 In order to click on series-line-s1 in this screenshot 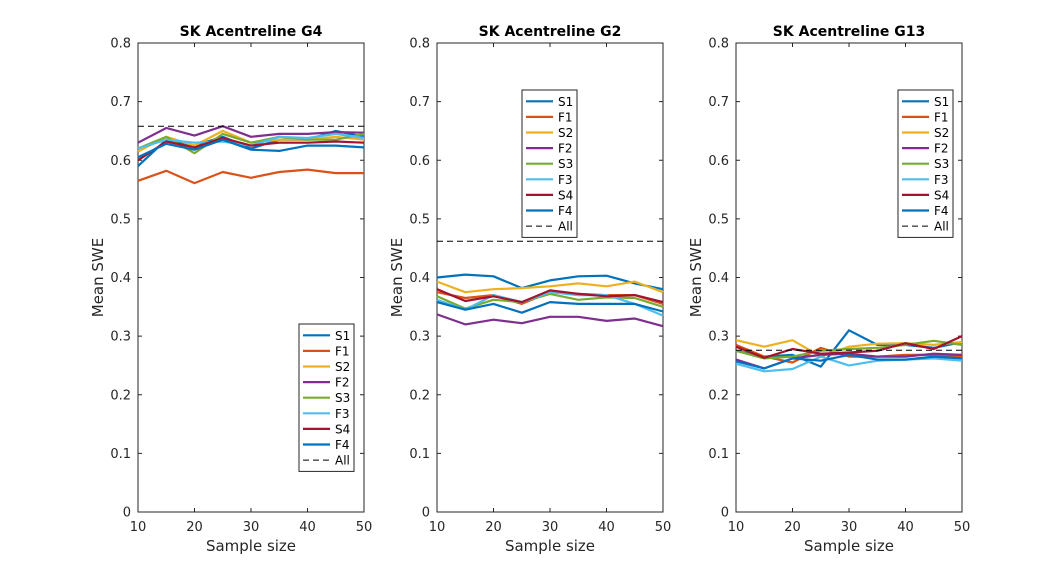, I will do `click(550, 282)`.